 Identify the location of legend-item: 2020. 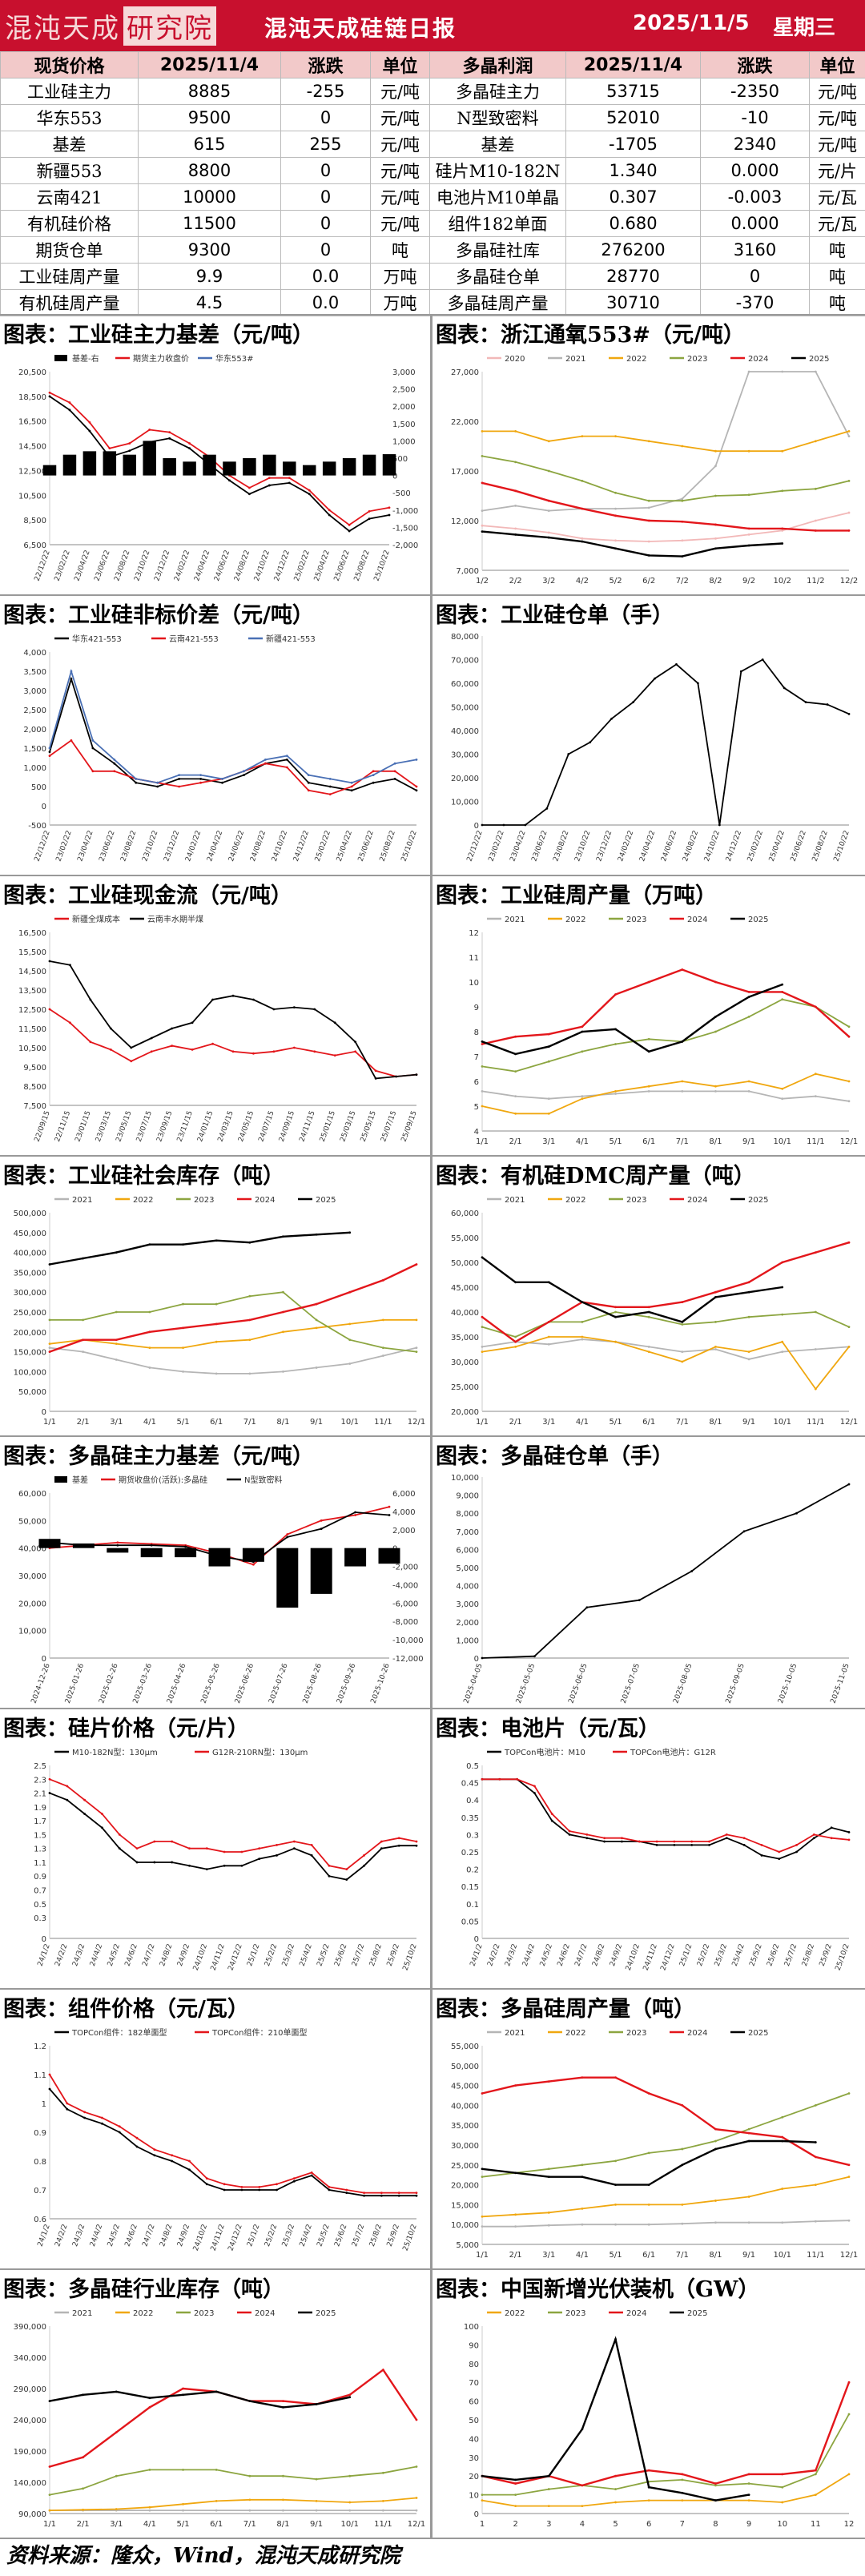
(506, 359).